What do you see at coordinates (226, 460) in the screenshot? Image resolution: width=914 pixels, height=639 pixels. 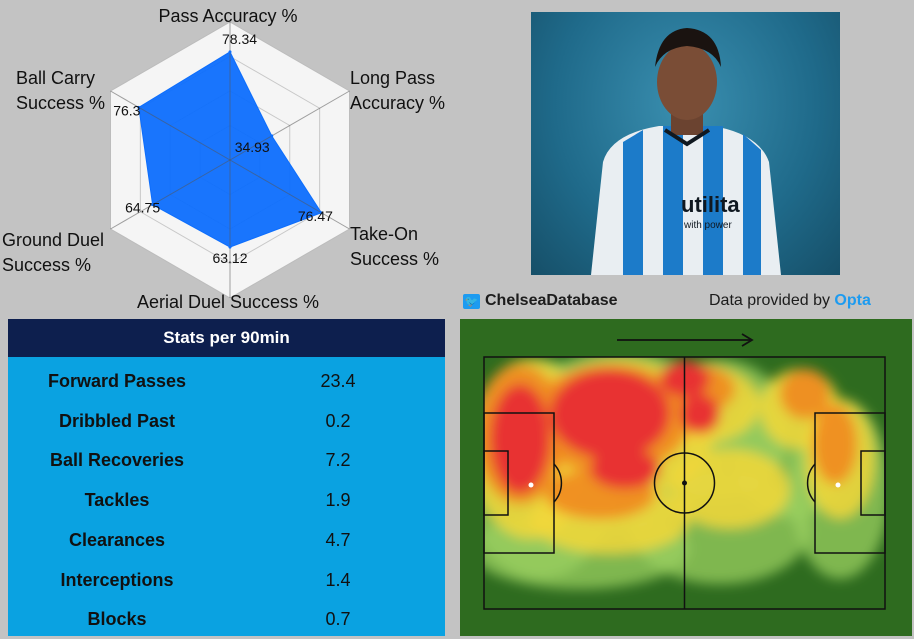 I see `stats-row: Ball Recoveries 7.2` at bounding box center [226, 460].